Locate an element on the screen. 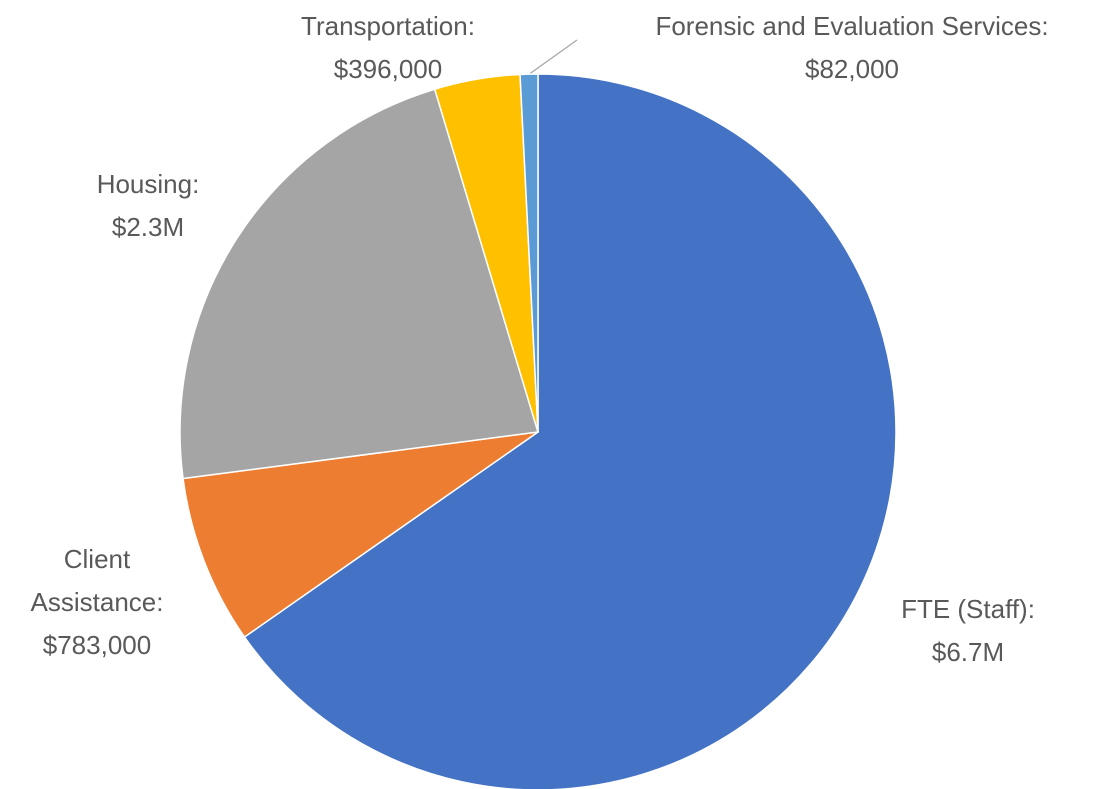 The height and width of the screenshot is (789, 1104). data-label: Forensic and Evaluation Services: $82,000 is located at coordinates (848, 48).